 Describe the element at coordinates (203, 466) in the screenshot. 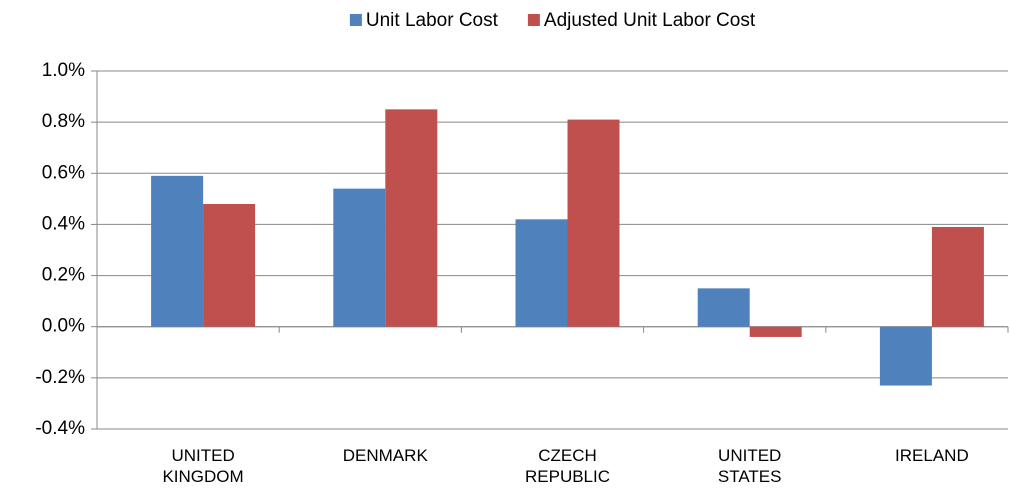

I see `x-tick-label: UNITED KINGDOM` at that location.